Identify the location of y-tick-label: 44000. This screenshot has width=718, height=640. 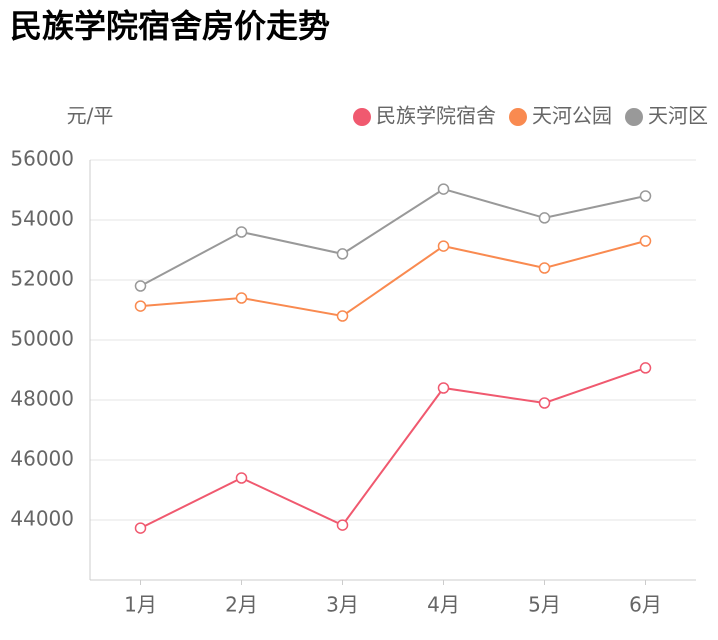
(42, 519).